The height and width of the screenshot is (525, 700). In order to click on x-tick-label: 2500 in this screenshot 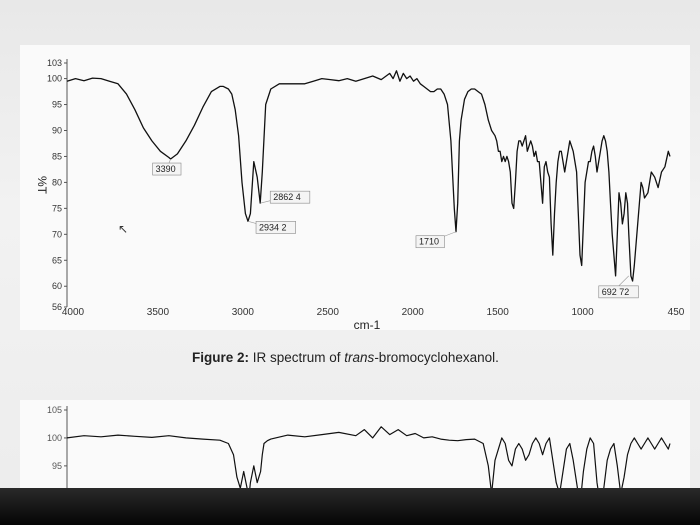, I will do `click(328, 312)`.